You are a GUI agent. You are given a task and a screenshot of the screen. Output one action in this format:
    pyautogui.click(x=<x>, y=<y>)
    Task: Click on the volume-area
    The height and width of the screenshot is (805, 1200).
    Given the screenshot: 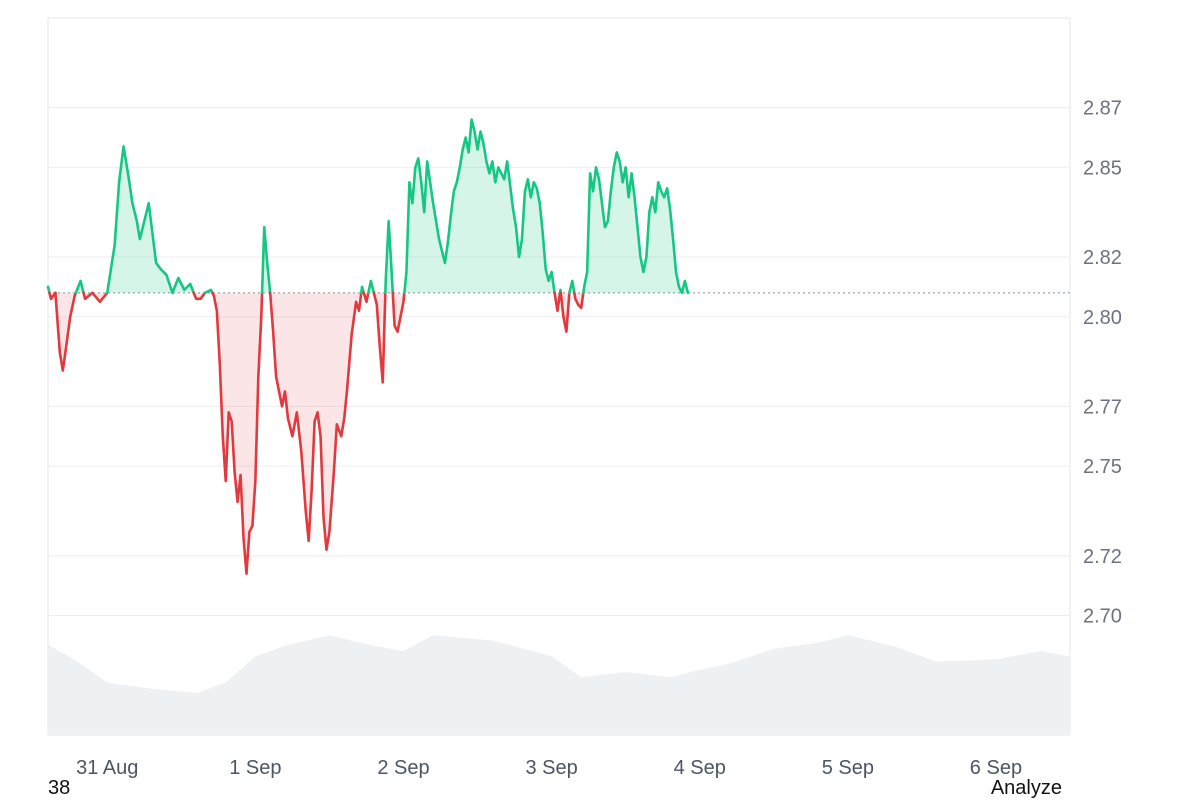 What is the action you would take?
    pyautogui.click(x=559, y=685)
    